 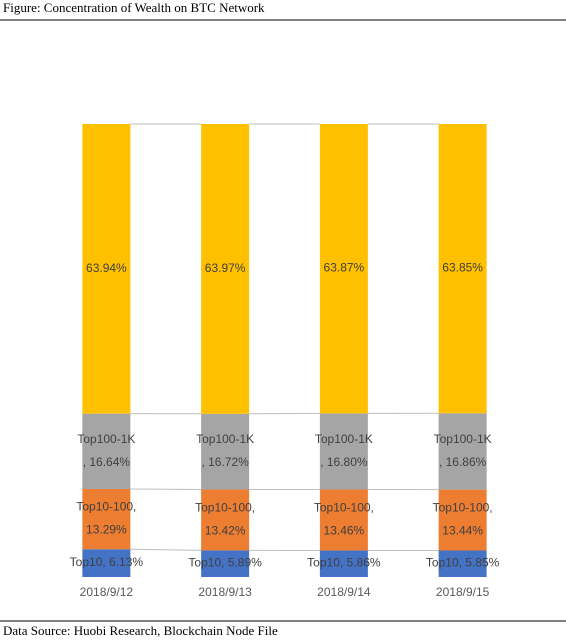 I want to click on data-label: Top100-1K, 16.86%, so click(x=463, y=450).